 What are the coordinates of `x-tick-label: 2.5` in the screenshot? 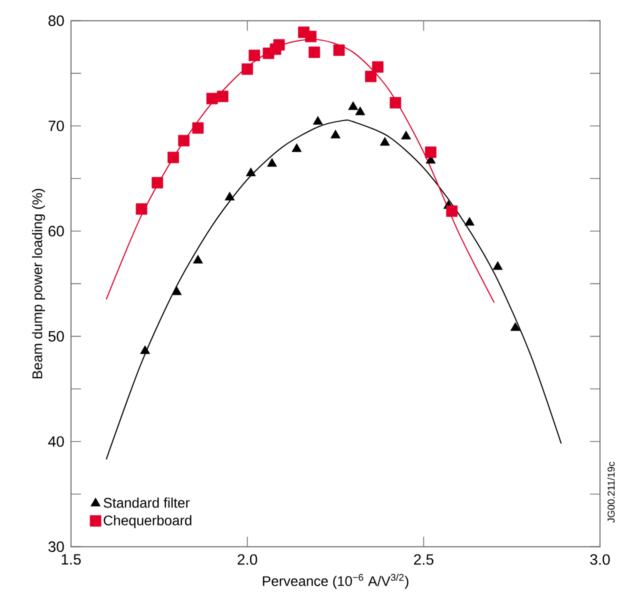 It's located at (424, 559).